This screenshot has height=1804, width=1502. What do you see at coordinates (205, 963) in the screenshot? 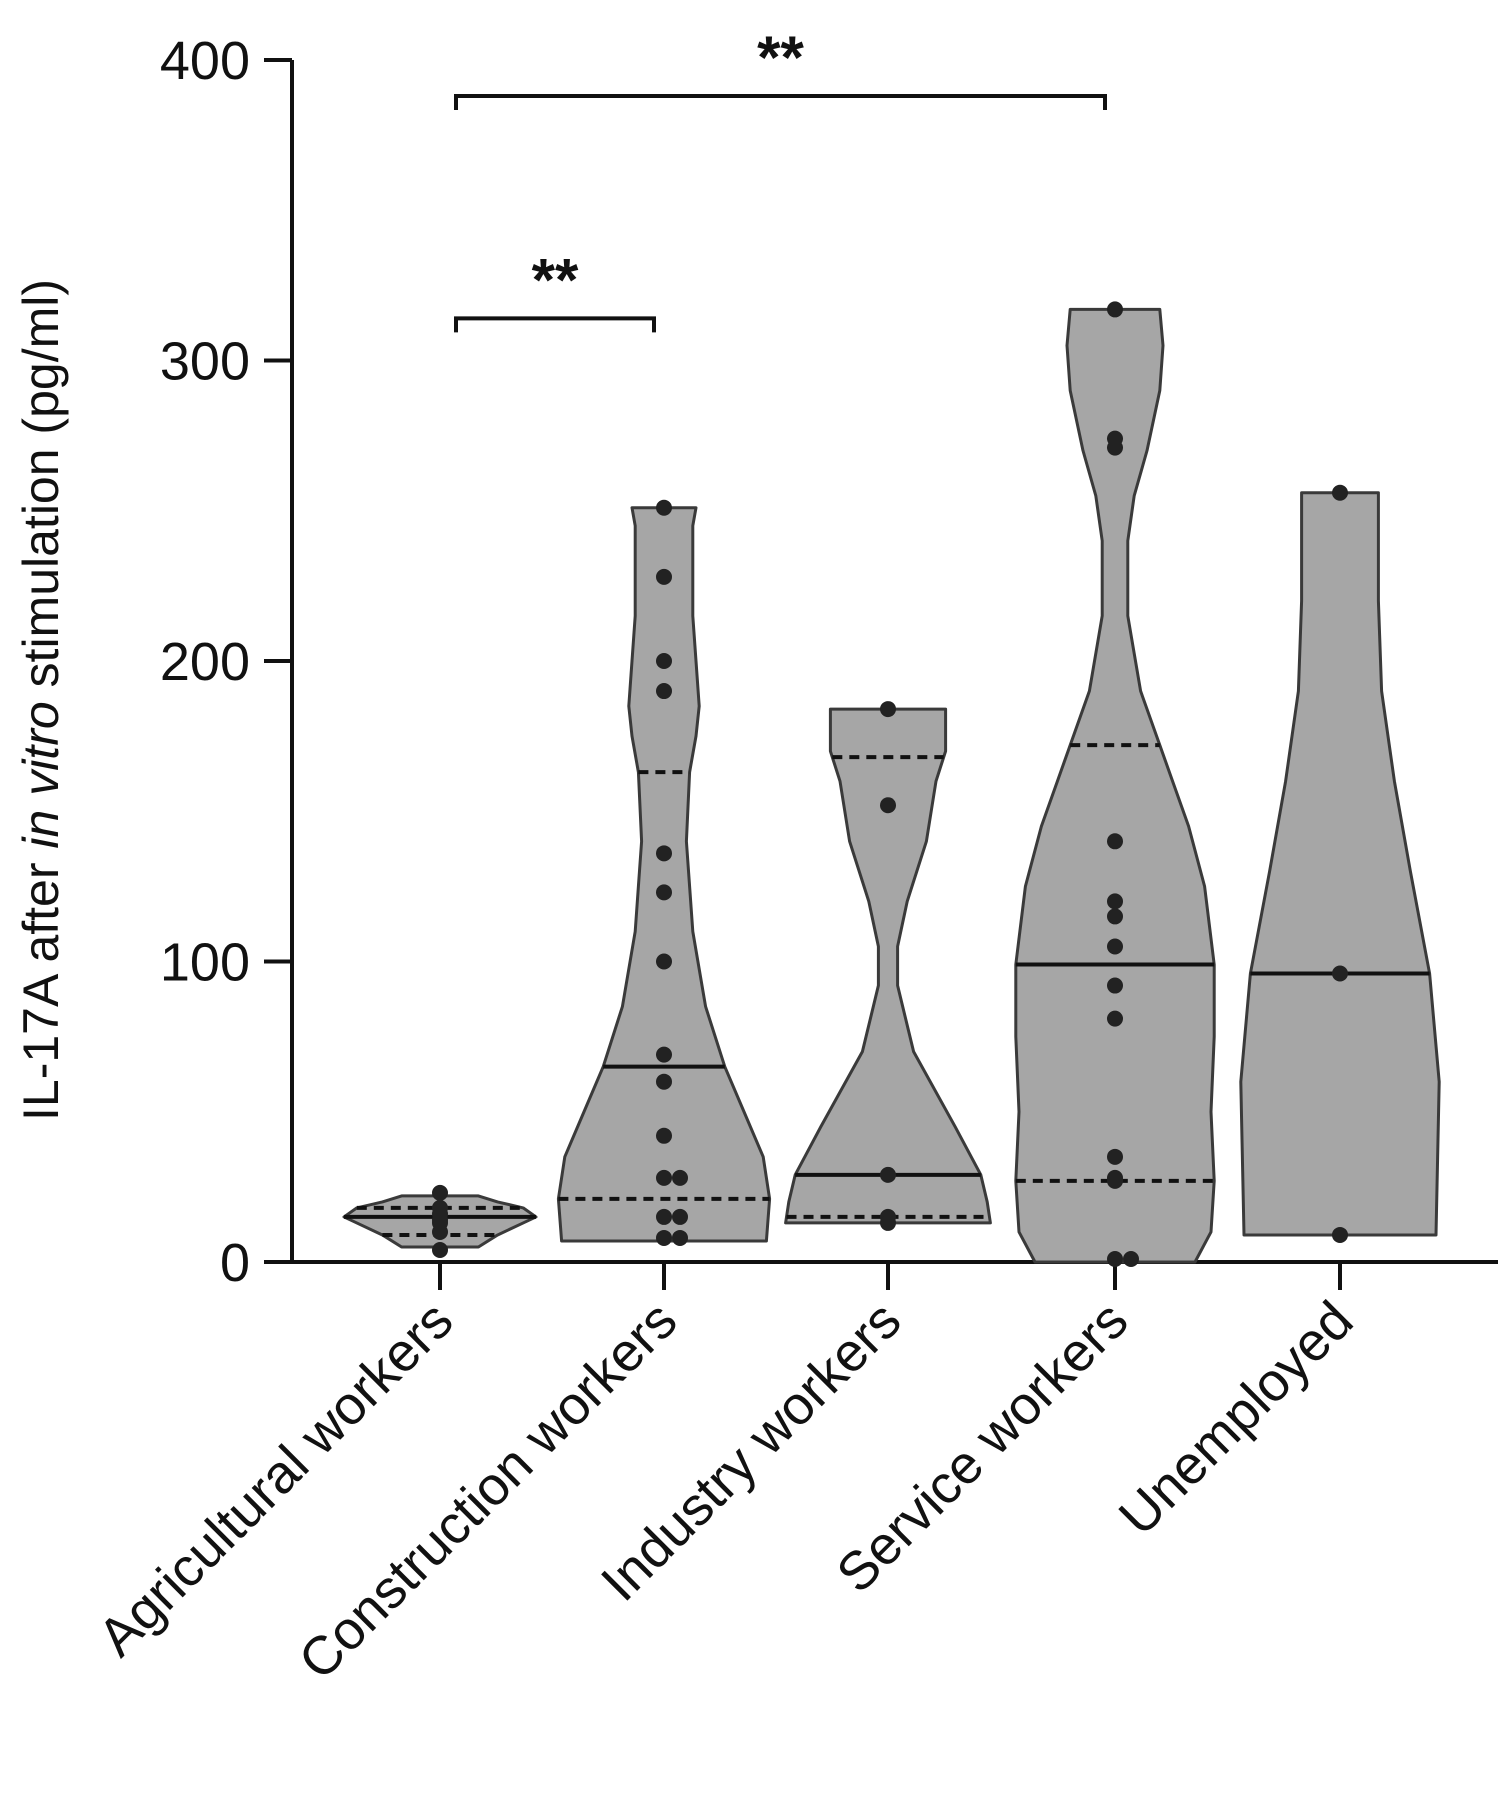
I see `y-tick-label: 100` at bounding box center [205, 963].